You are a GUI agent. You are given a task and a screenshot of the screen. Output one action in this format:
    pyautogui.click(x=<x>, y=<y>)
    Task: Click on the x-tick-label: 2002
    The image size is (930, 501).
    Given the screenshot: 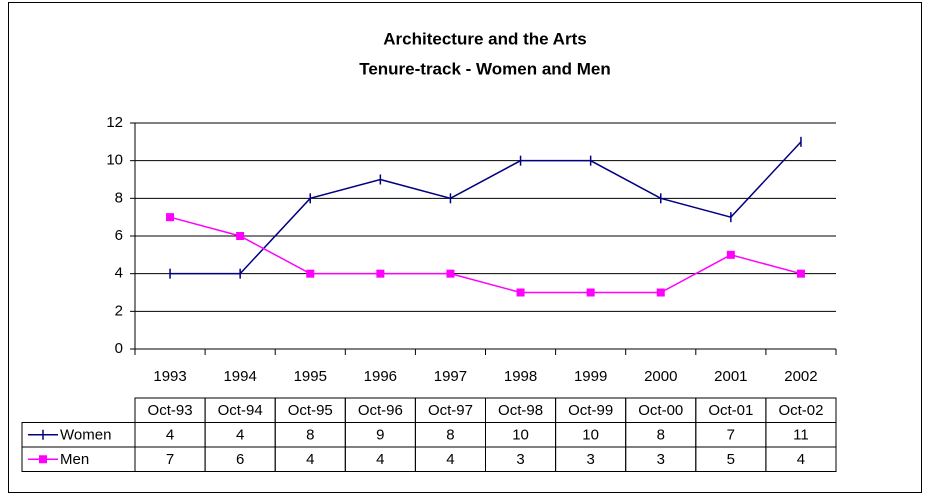 What is the action you would take?
    pyautogui.click(x=800, y=376)
    